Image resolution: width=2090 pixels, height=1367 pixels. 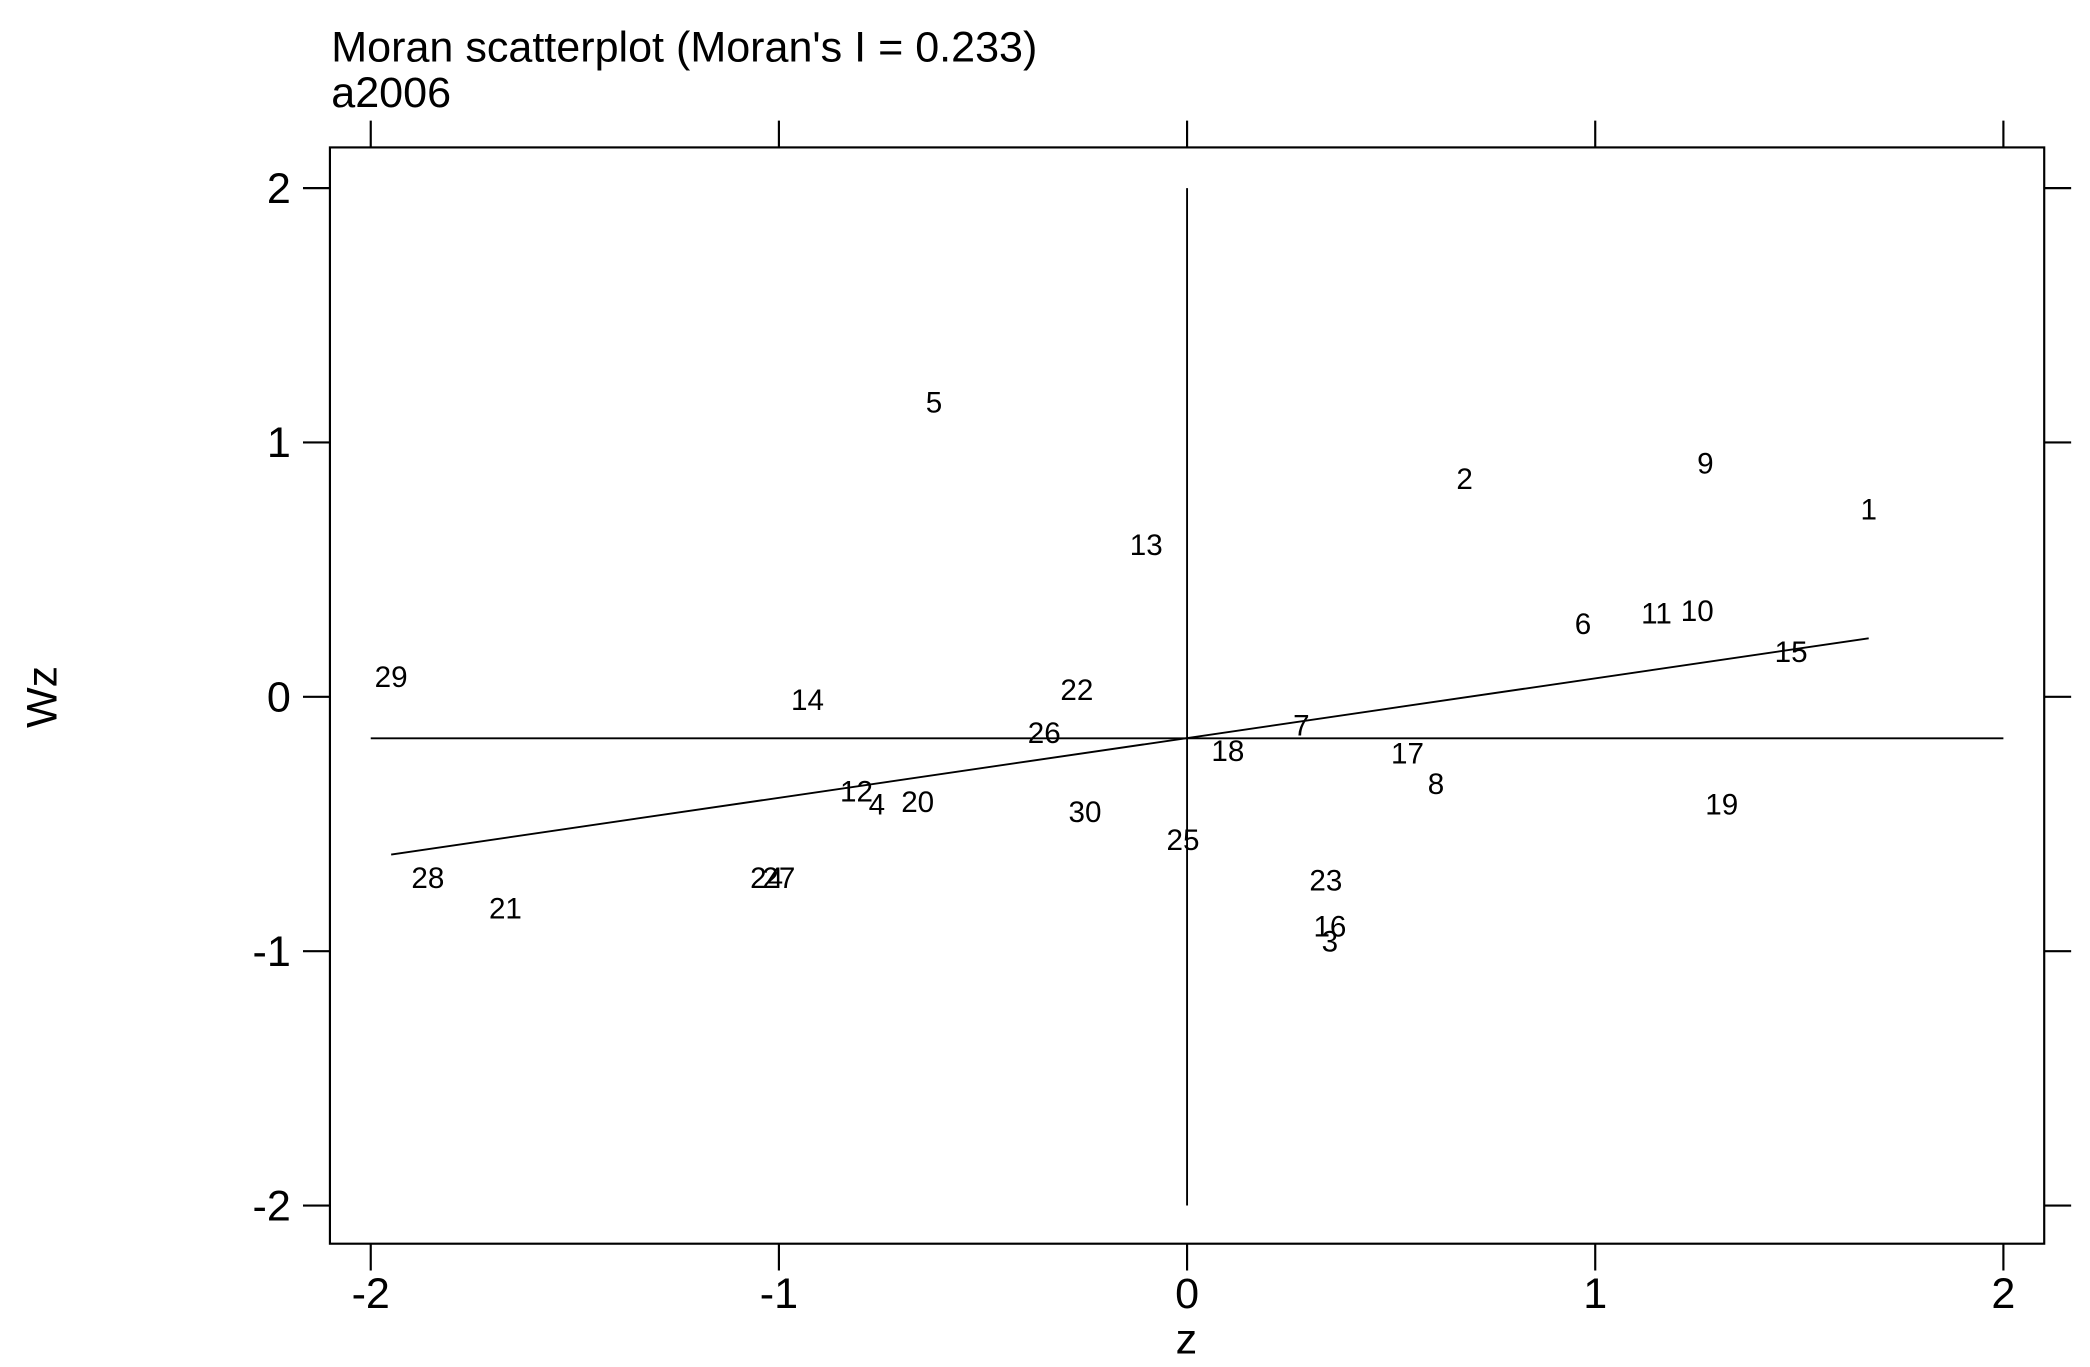 What do you see at coordinates (42, 697) in the screenshot?
I see `y-axis-label: Wz` at bounding box center [42, 697].